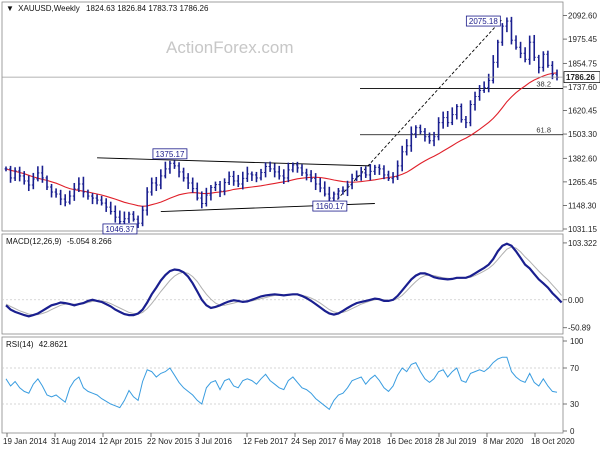 The image size is (600, 455). I want to click on date-axis-tick-label: 12 Feb 2017, so click(265, 441).